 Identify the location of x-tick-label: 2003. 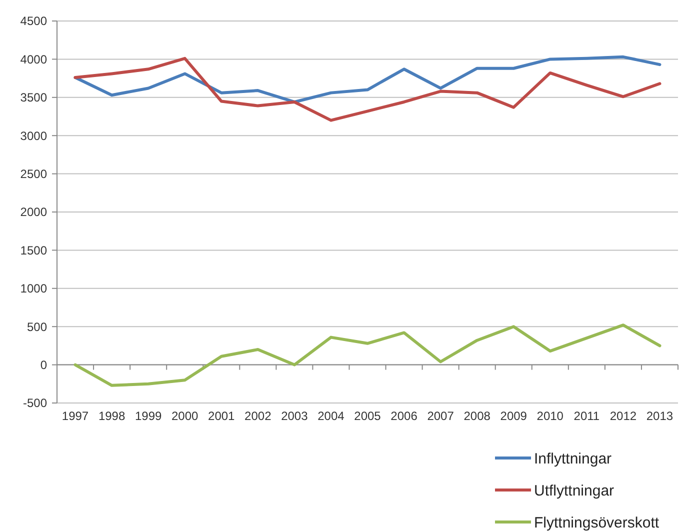
(294, 416).